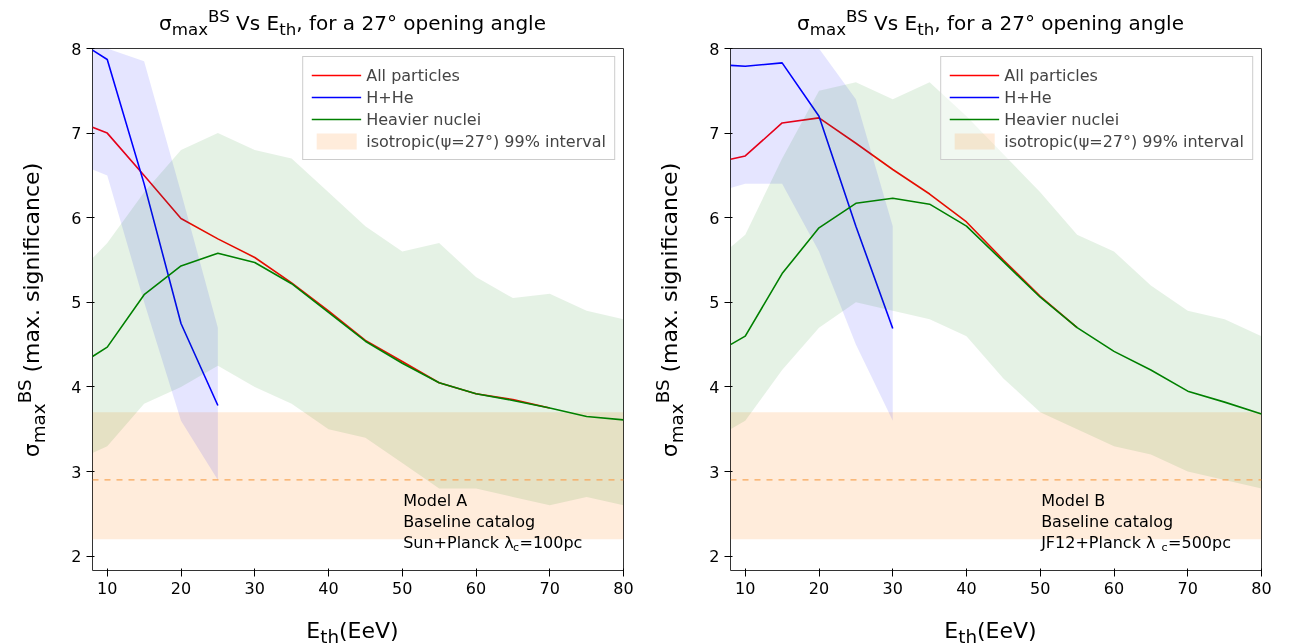  I want to click on annotation: Model B, so click(1073, 500).